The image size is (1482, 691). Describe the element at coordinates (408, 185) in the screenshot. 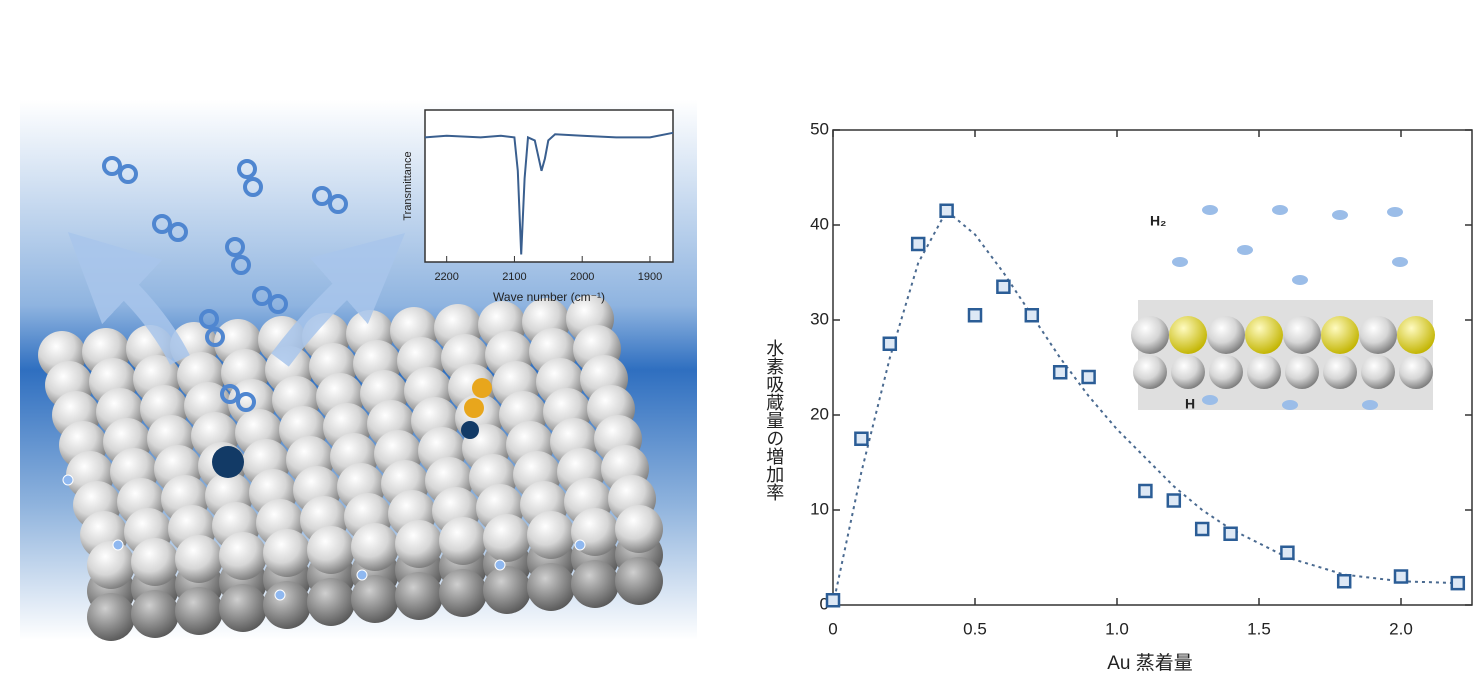

I see `spectrum-y-label: Transmittance` at that location.